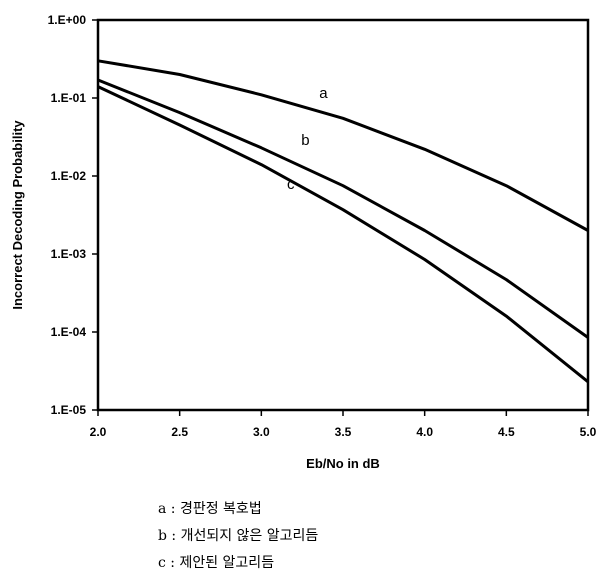 This screenshot has height=587, width=598. I want to click on x-tick-label: 3.0, so click(261, 432).